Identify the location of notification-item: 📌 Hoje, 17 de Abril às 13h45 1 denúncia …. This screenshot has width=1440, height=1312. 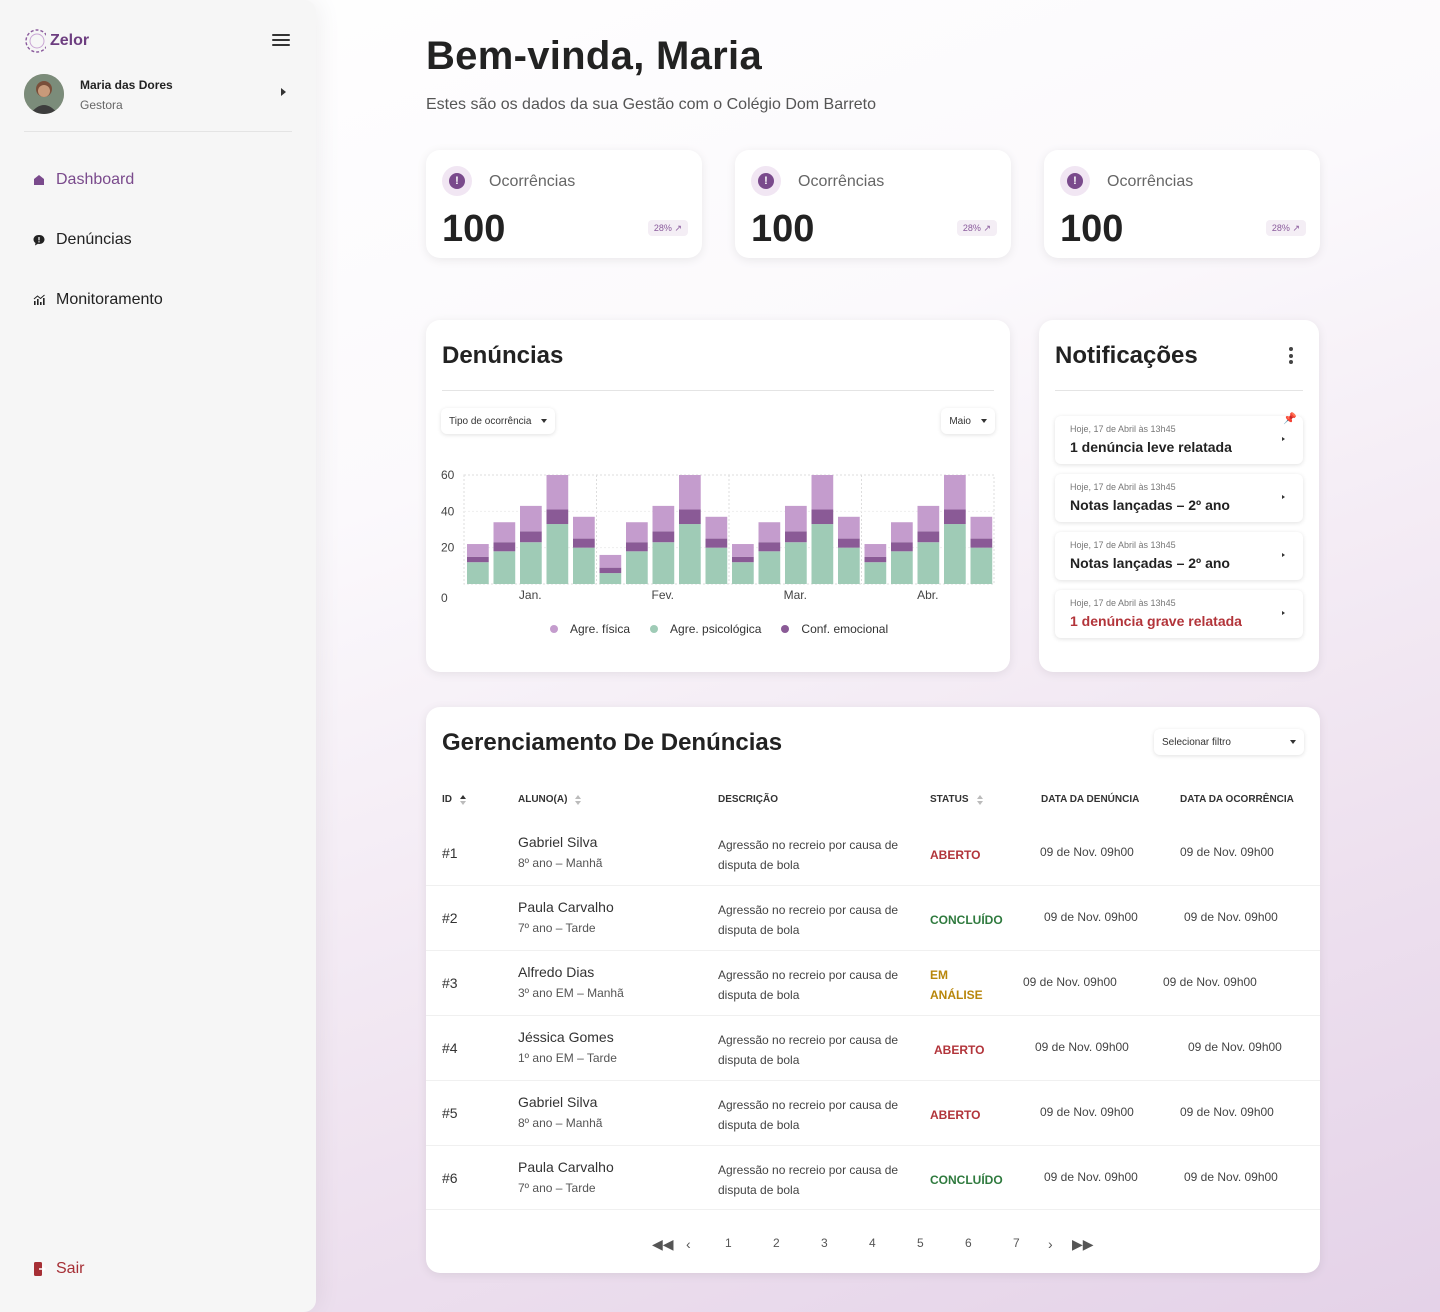
(1179, 438).